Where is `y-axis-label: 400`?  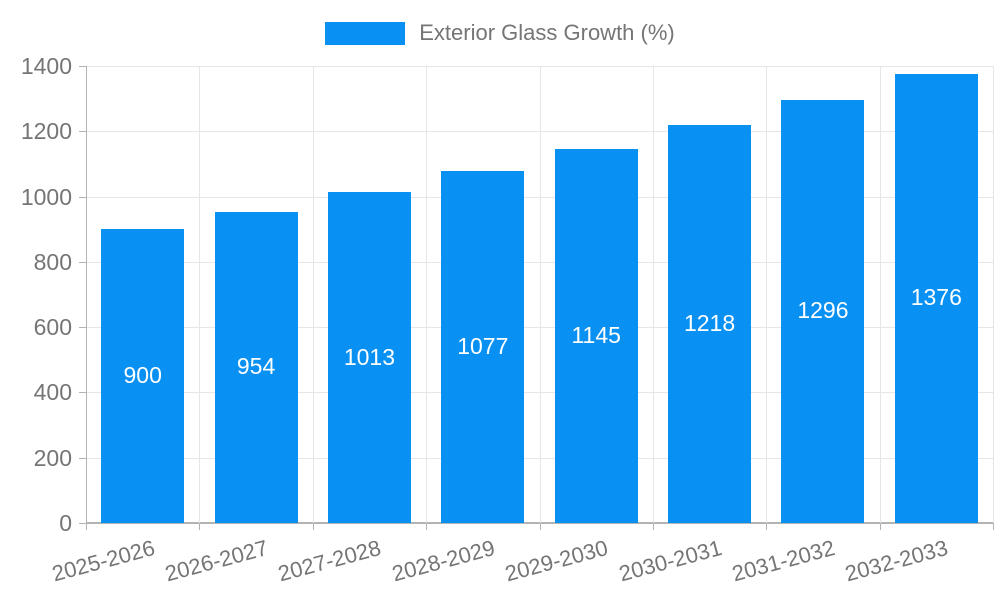
y-axis-label: 400 is located at coordinates (52, 392).